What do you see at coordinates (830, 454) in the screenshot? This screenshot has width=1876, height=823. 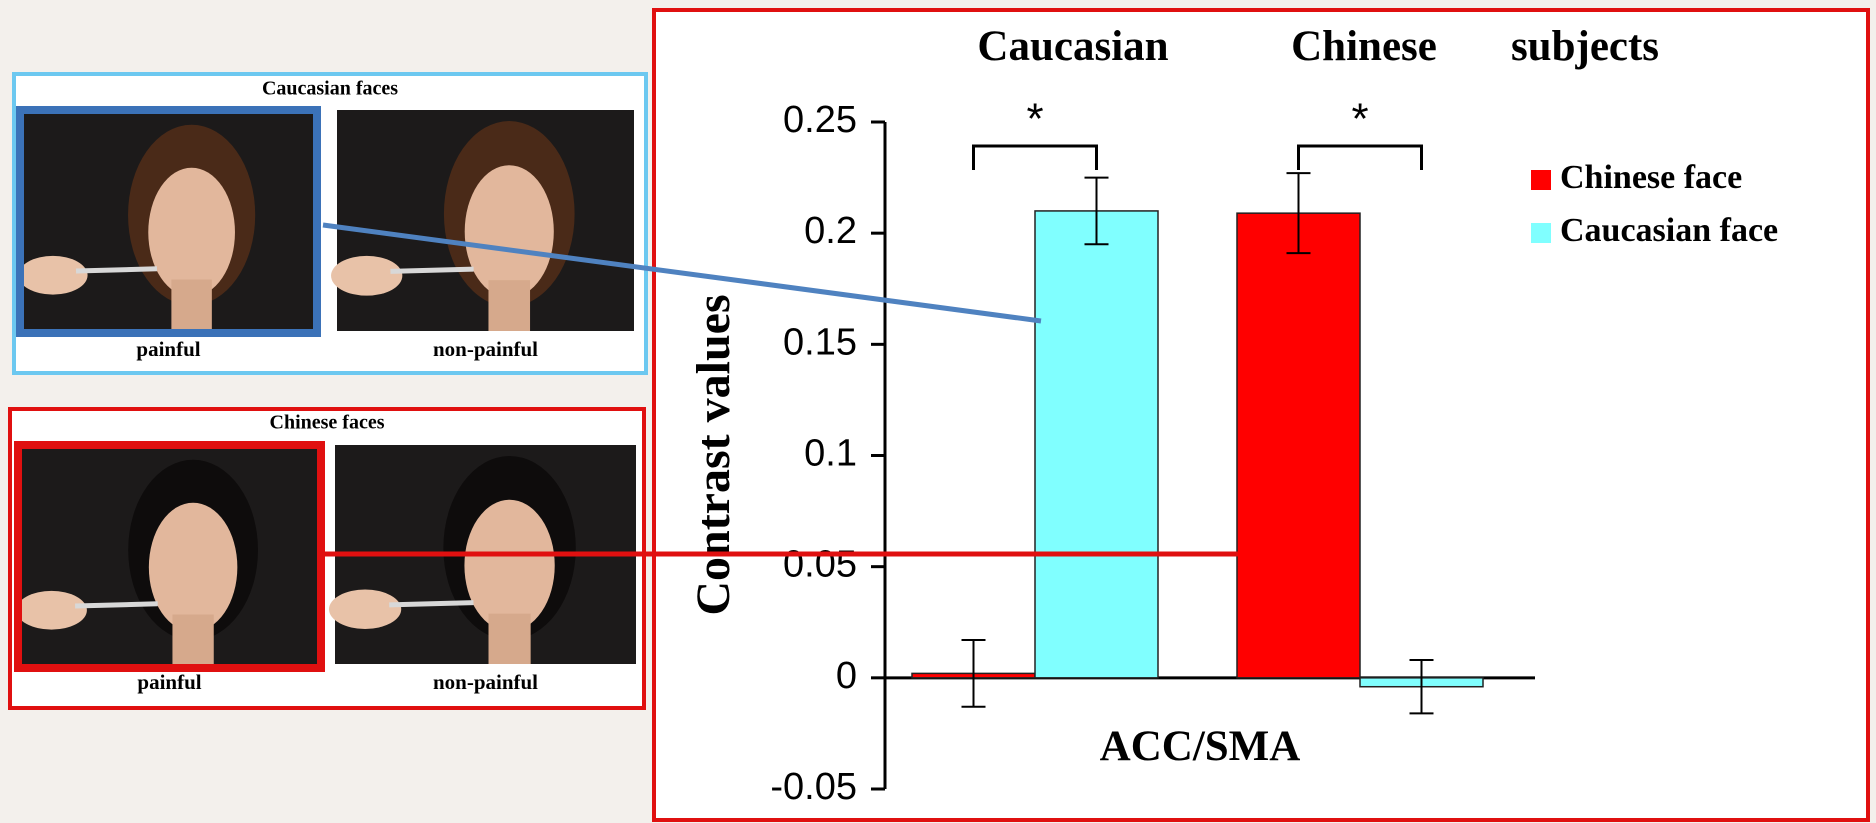 I see `y-tick-label: 0.1` at bounding box center [830, 454].